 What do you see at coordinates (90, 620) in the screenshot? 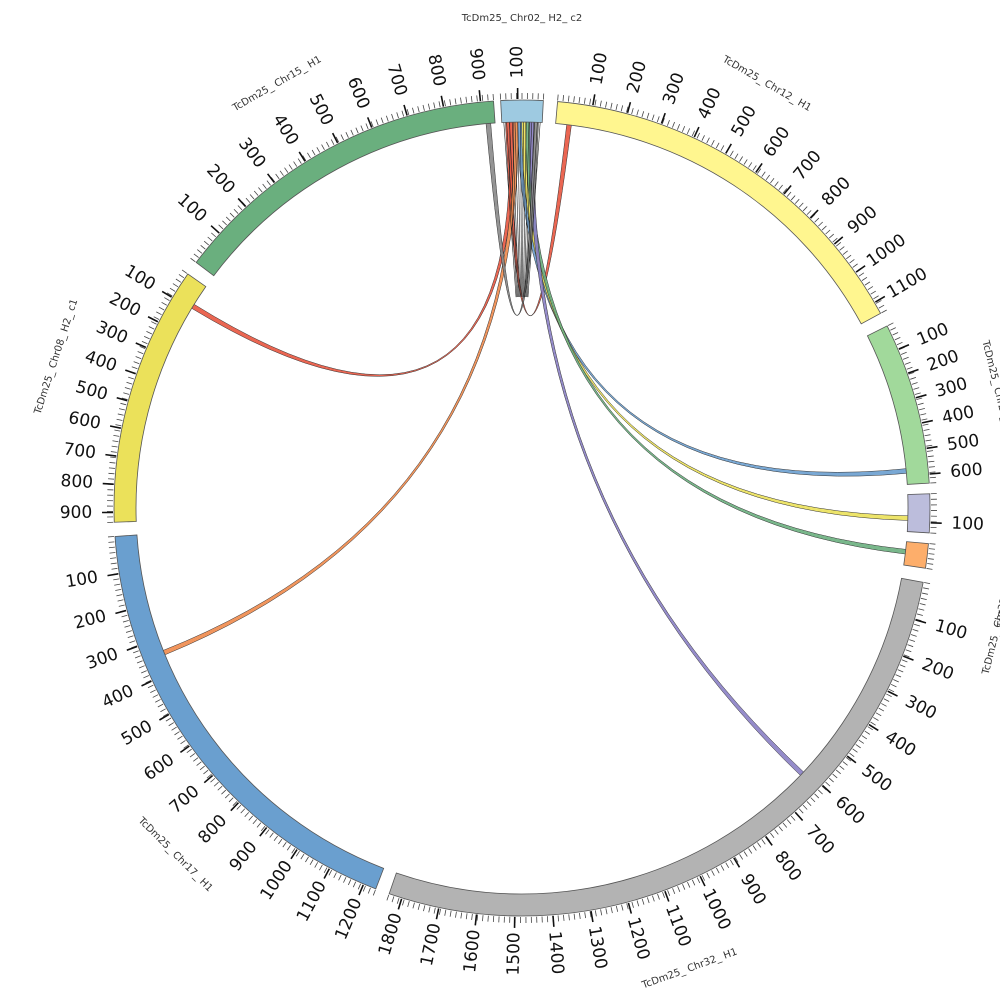
I see `tick-label: 200` at bounding box center [90, 620].